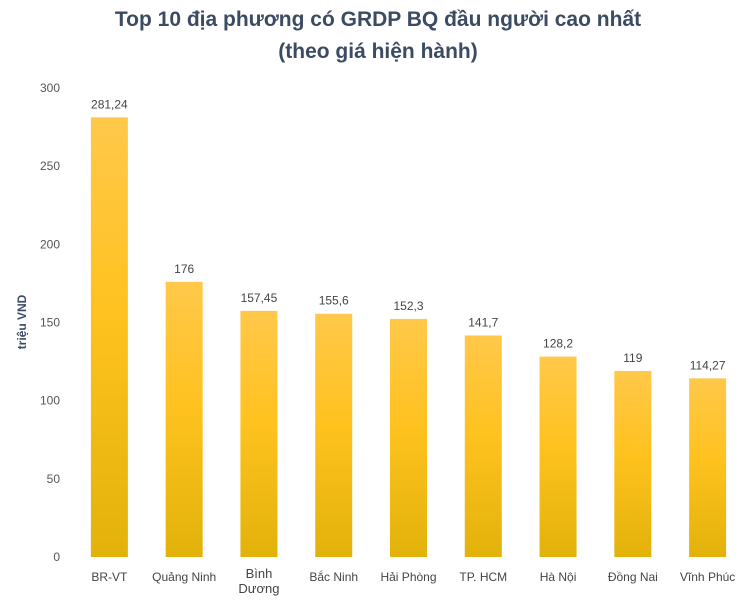 The width and height of the screenshot is (756, 600). What do you see at coordinates (632, 358) in the screenshot?
I see `data-label: 119` at bounding box center [632, 358].